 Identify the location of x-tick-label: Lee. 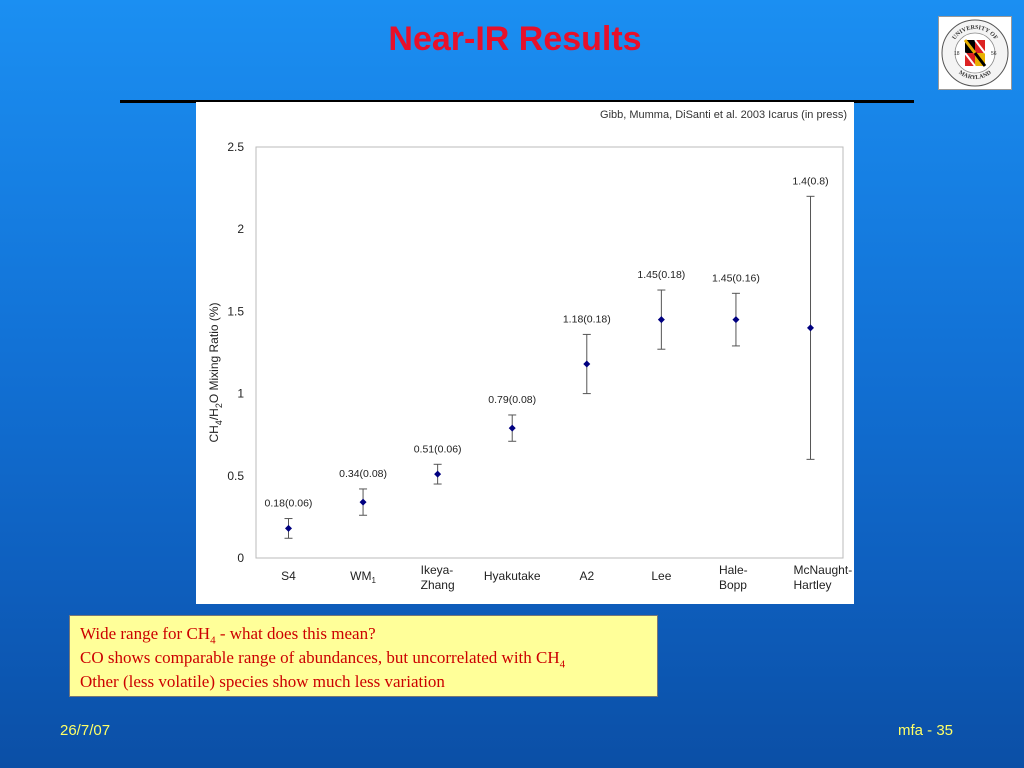
(661, 576).